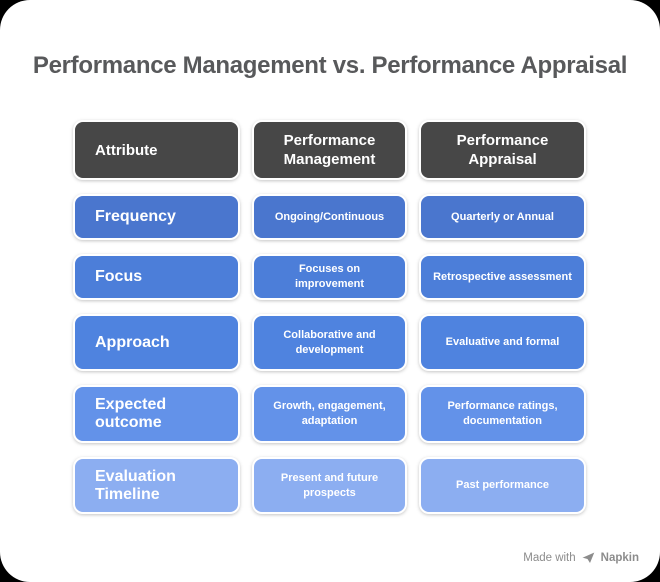 The height and width of the screenshot is (582, 660). Describe the element at coordinates (502, 414) in the screenshot. I see `row-appraisal-cell: Performance ratings, documentation` at that location.